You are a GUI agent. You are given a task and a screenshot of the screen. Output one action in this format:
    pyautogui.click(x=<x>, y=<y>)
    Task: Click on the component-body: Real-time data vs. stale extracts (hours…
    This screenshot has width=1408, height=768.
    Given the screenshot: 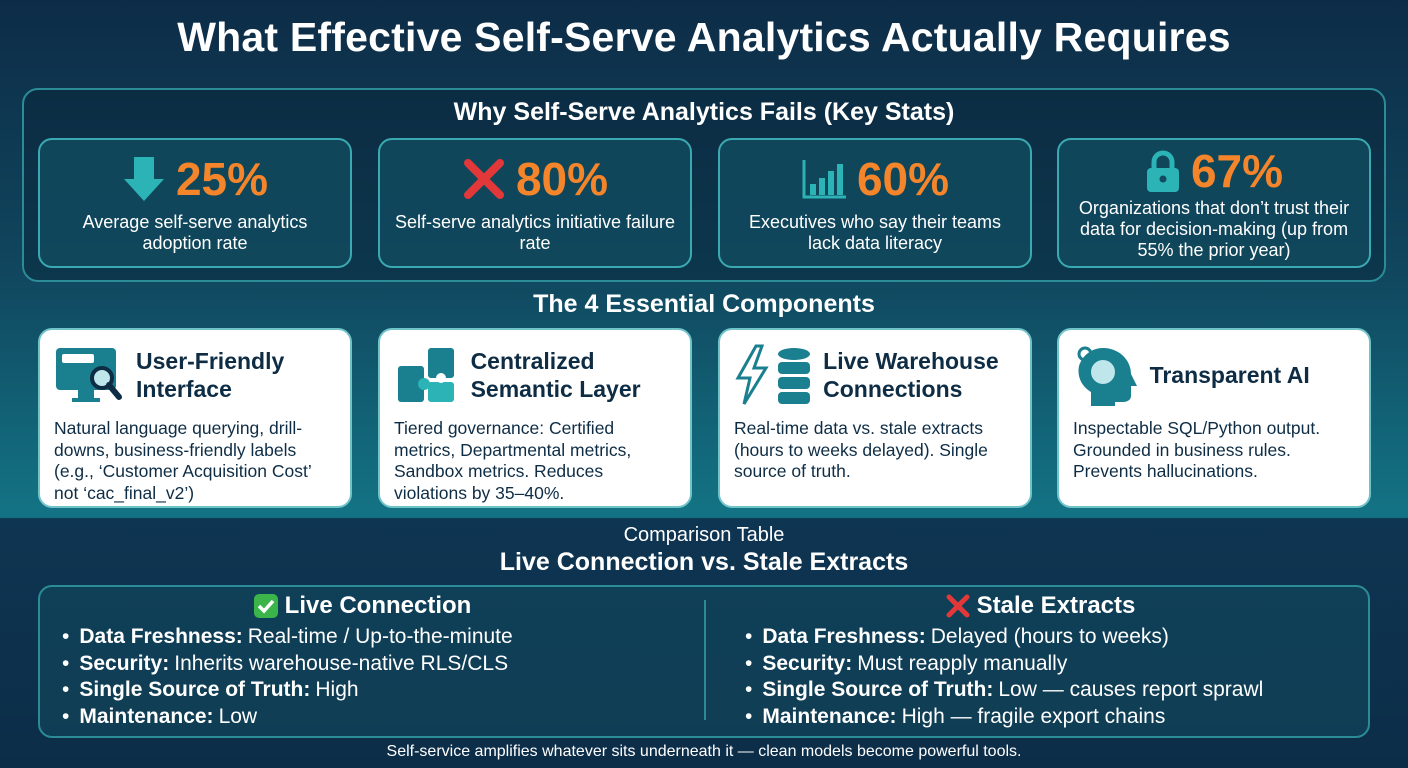 What is the action you would take?
    pyautogui.click(x=861, y=449)
    